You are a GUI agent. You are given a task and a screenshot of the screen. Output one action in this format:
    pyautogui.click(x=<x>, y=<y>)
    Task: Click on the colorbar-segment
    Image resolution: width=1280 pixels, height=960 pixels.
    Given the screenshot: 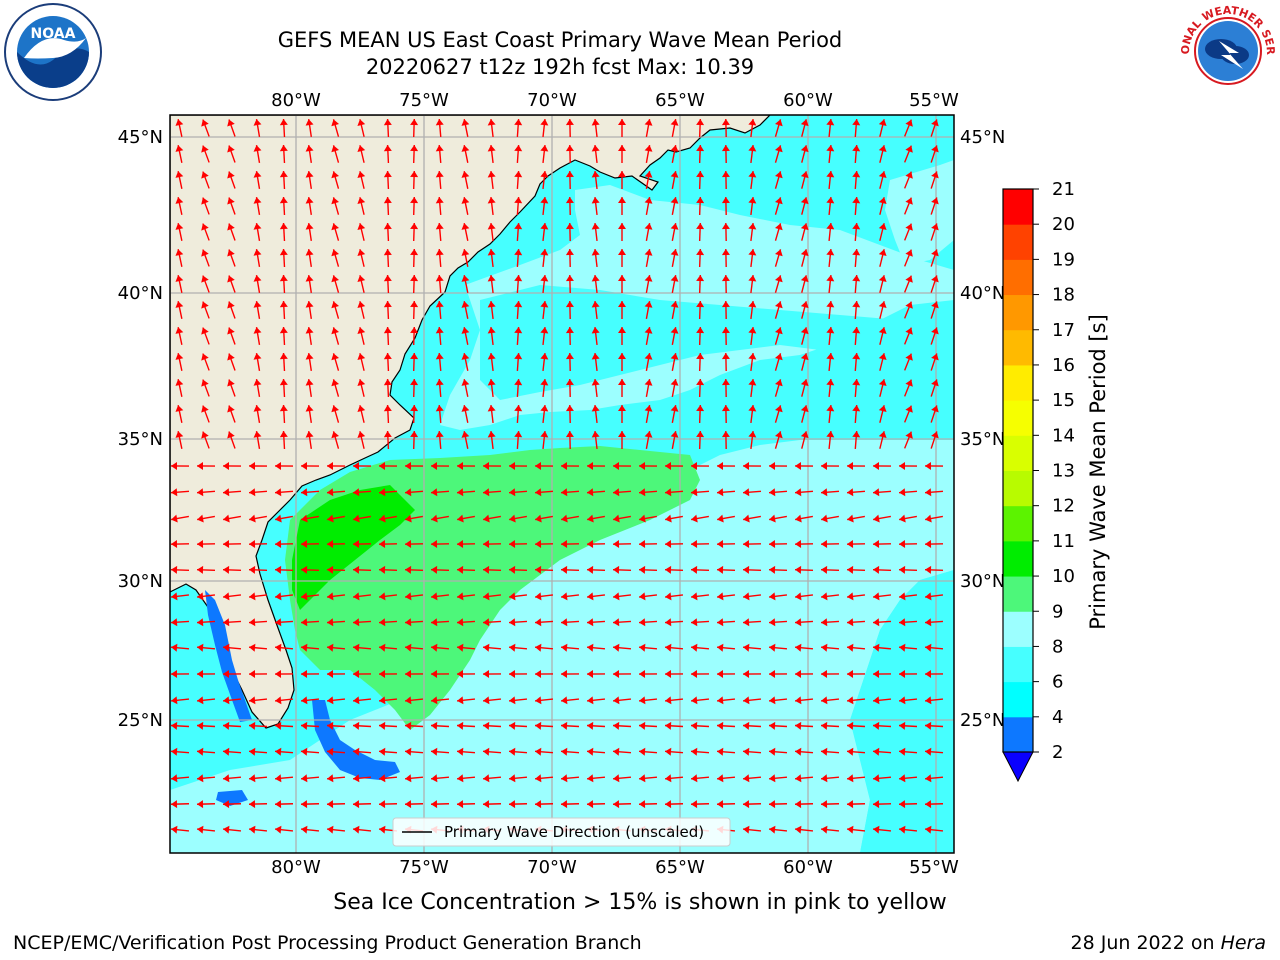 What is the action you would take?
    pyautogui.click(x=1018, y=629)
    